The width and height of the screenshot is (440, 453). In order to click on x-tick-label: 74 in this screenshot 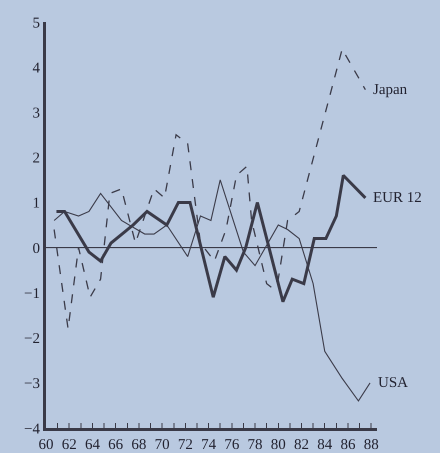, I will do `click(209, 445)`.